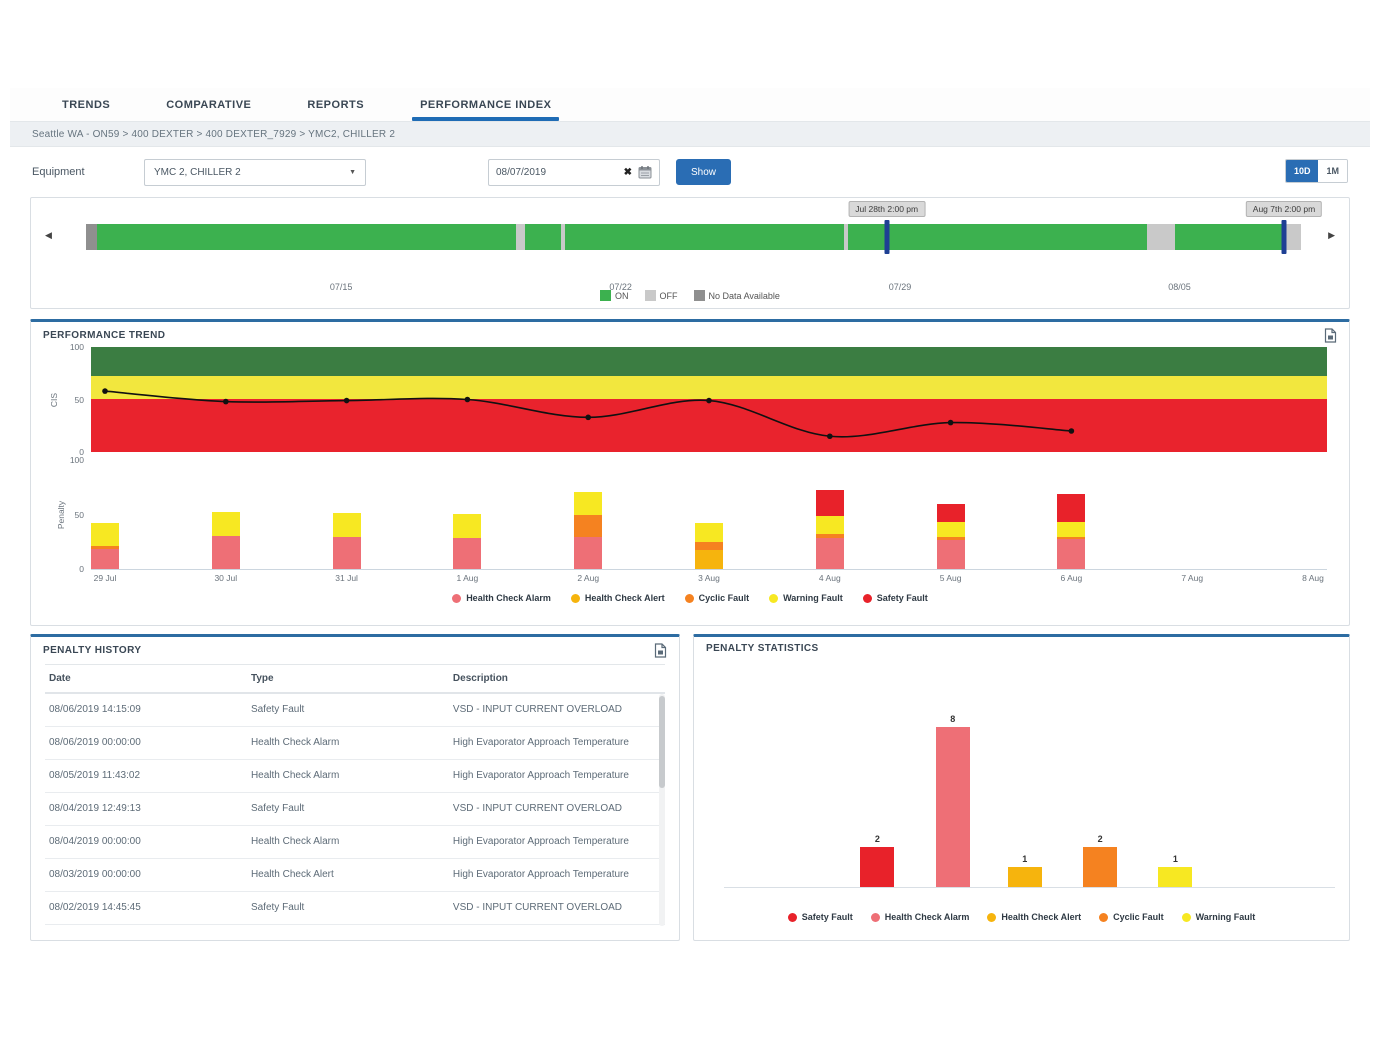 The image size is (1380, 1037). I want to click on timeline-segment-on, so click(306, 237).